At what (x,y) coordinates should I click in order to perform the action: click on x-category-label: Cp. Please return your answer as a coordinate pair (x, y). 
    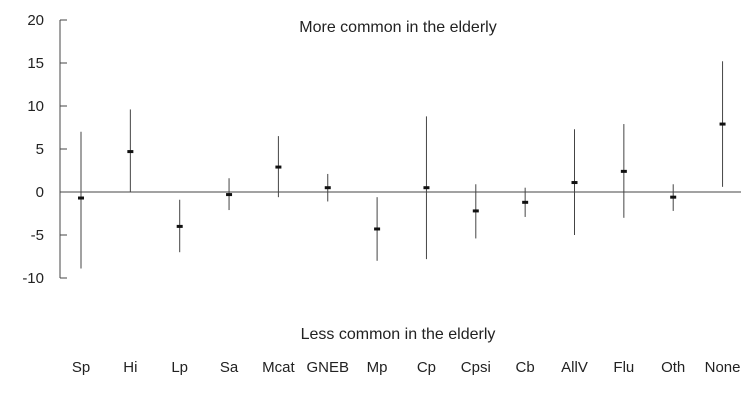
    Looking at the image, I should click on (426, 367).